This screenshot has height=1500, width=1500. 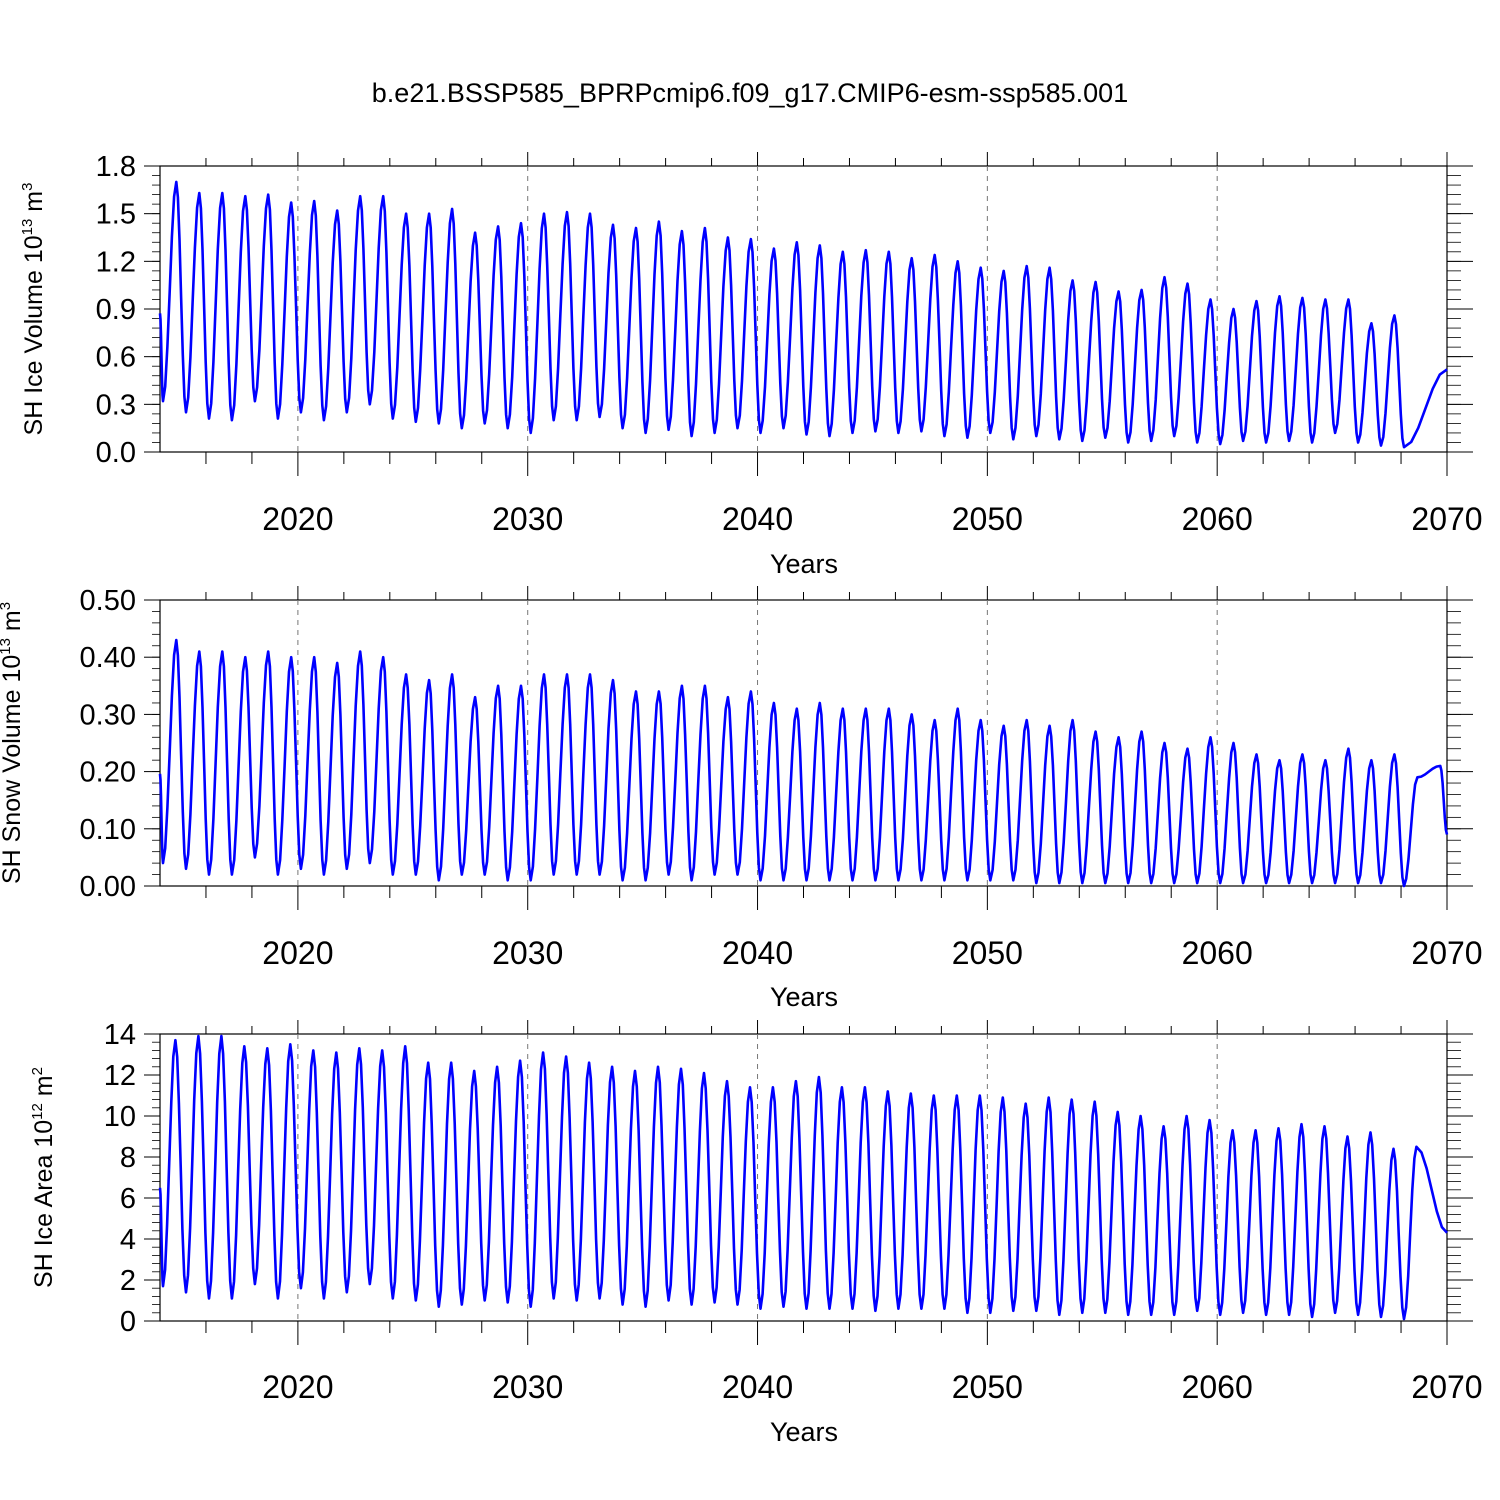 I want to click on y-tick-label: 12, so click(x=120, y=1076).